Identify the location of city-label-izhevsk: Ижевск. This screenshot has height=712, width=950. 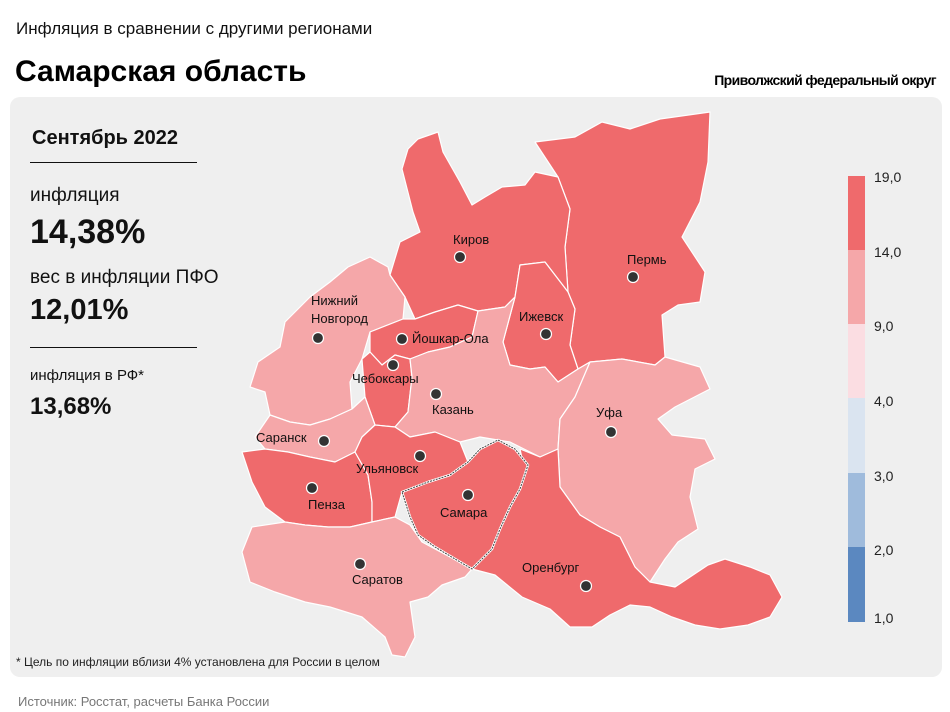
(541, 316).